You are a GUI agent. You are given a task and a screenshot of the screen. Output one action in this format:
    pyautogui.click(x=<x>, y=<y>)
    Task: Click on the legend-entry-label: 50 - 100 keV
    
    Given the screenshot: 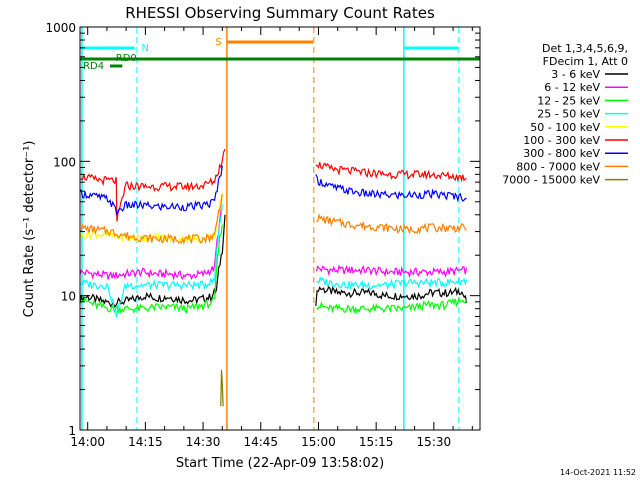 What is the action you would take?
    pyautogui.click(x=565, y=127)
    